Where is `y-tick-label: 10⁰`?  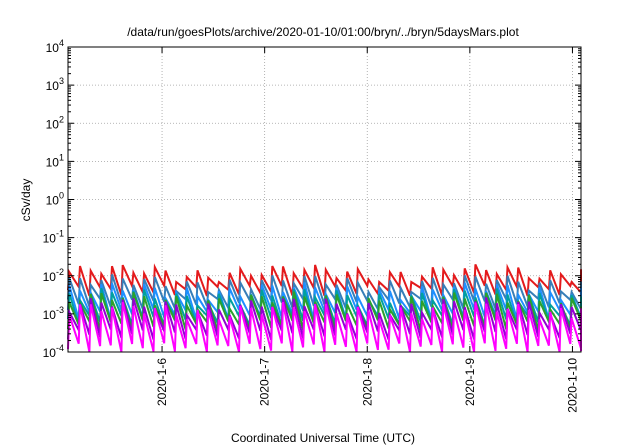
y-tick-label: 10⁰ is located at coordinates (55, 199).